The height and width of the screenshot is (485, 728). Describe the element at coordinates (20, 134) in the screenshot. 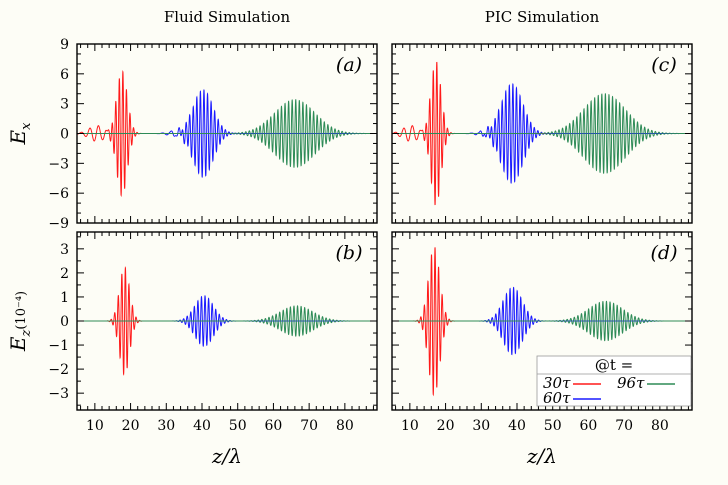

I see `y-axis-label-row-1: Ex` at that location.